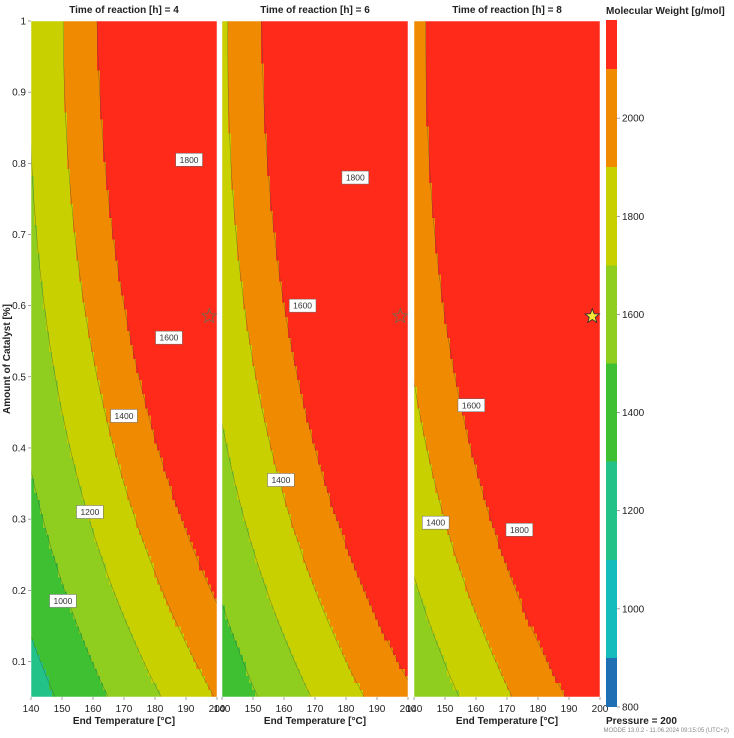 This screenshot has width=734, height=738. What do you see at coordinates (19, 93) in the screenshot?
I see `y-tick-label: 0.9` at bounding box center [19, 93].